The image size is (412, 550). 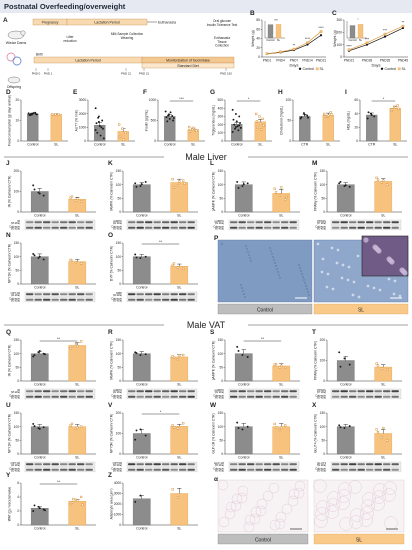 What do you see at coordinates (117, 229) in the screenshot?
I see `blot-kda: (90 kDa)` at bounding box center [117, 229].